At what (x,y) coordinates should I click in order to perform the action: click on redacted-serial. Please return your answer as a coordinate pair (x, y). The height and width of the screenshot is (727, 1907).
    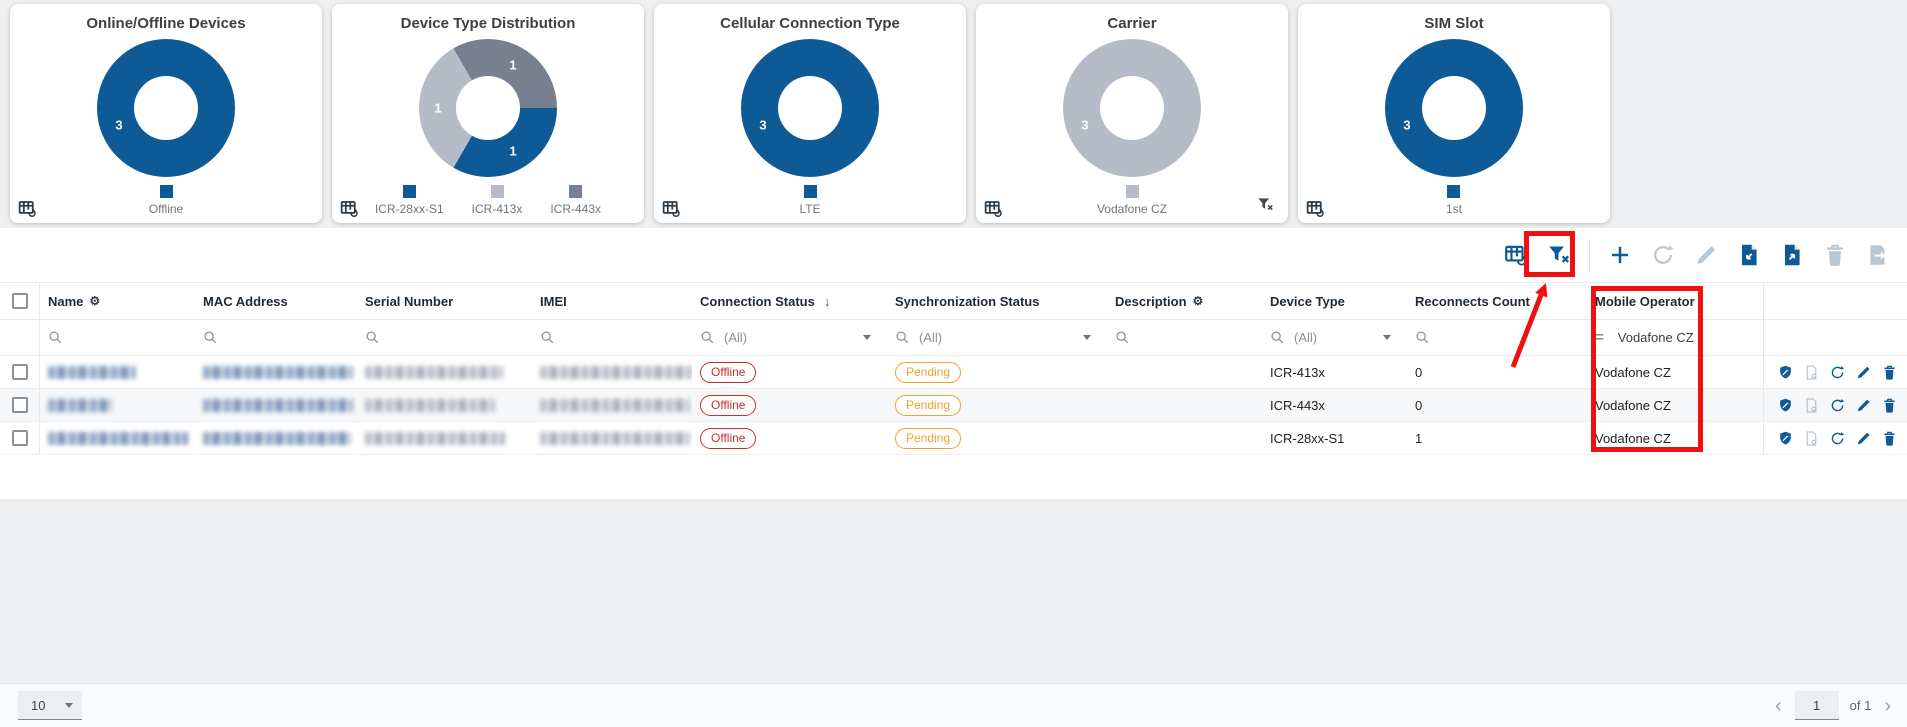
    Looking at the image, I should click on (430, 405).